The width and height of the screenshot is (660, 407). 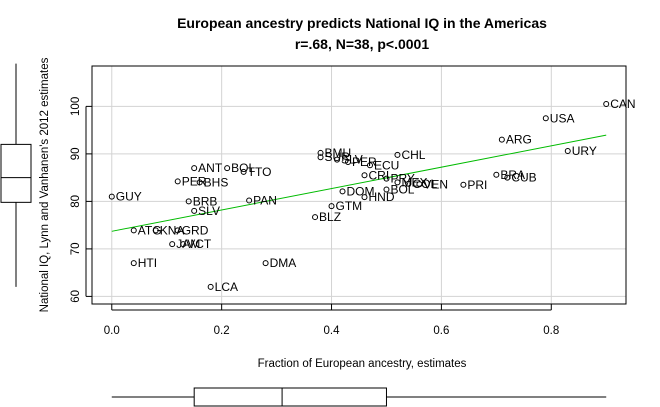 I want to click on data-point: ARG, so click(x=515, y=140).